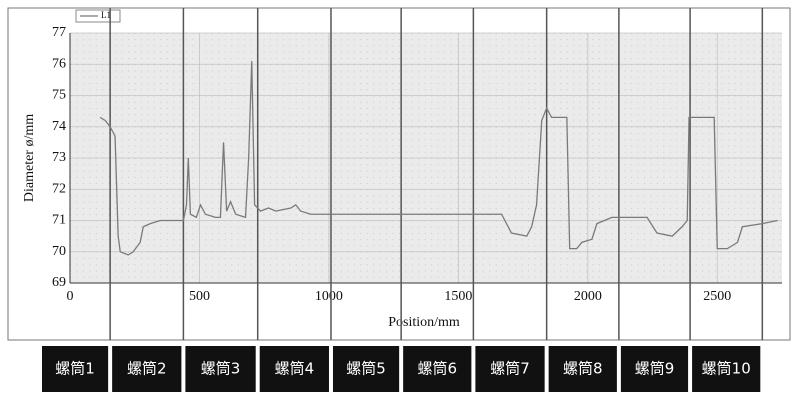  Describe the element at coordinates (424, 322) in the screenshot. I see `x-axis-label: Position/mm` at that location.